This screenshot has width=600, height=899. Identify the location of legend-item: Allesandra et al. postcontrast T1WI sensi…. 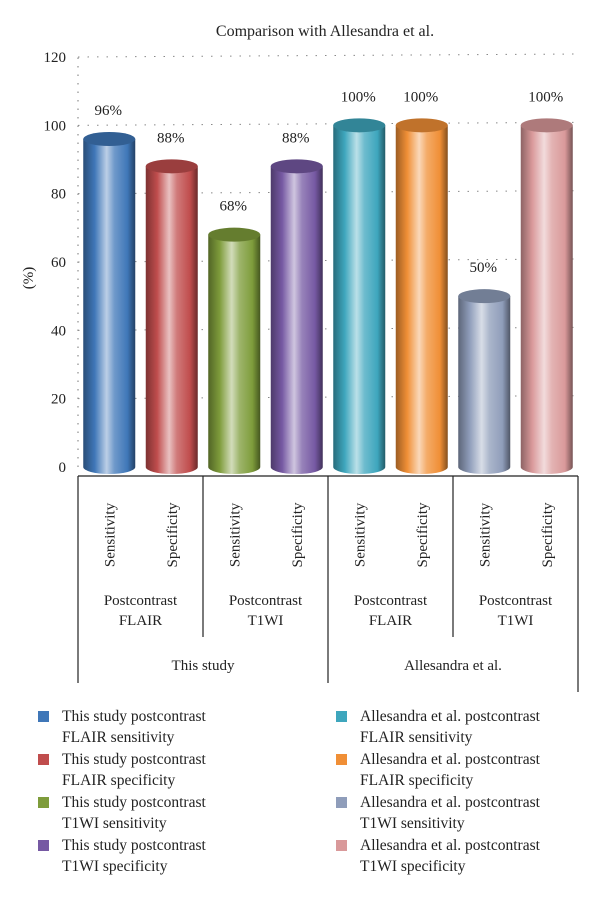
(466, 813).